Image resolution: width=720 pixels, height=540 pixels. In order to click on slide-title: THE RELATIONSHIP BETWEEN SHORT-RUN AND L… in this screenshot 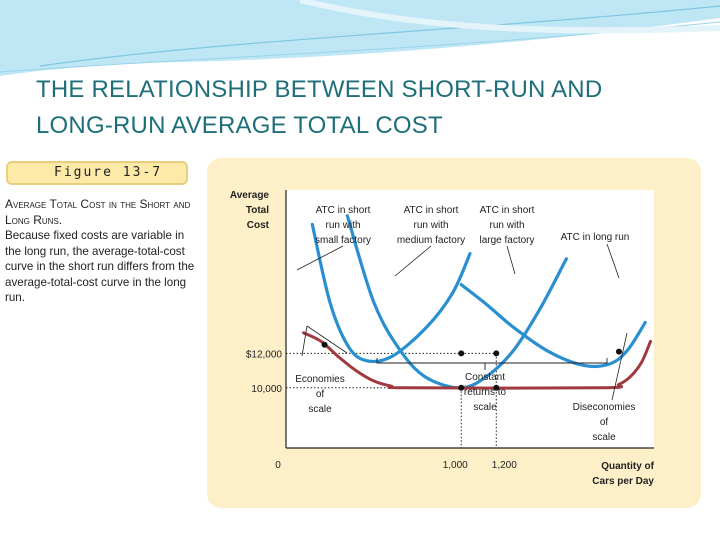, I will do `click(366, 108)`.